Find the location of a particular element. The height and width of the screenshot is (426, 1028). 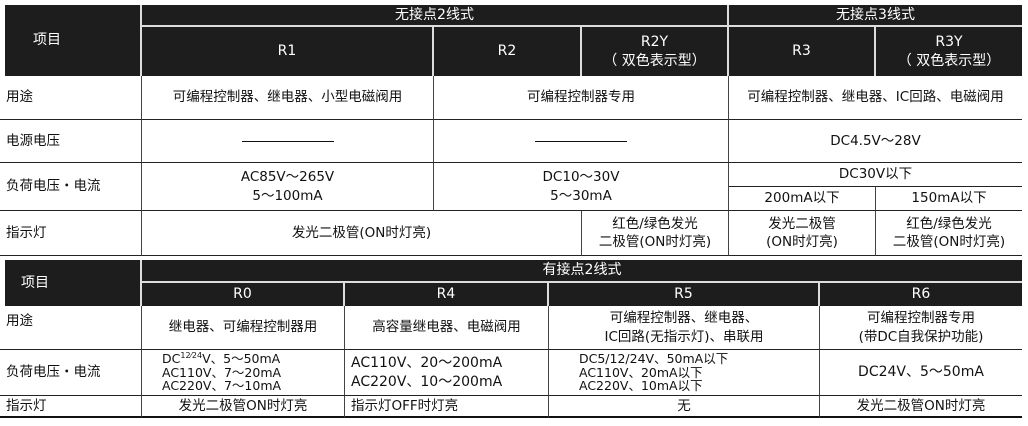

load-r0-dc-line: DC12⁄24V、5～50mA is located at coordinates (221, 358).